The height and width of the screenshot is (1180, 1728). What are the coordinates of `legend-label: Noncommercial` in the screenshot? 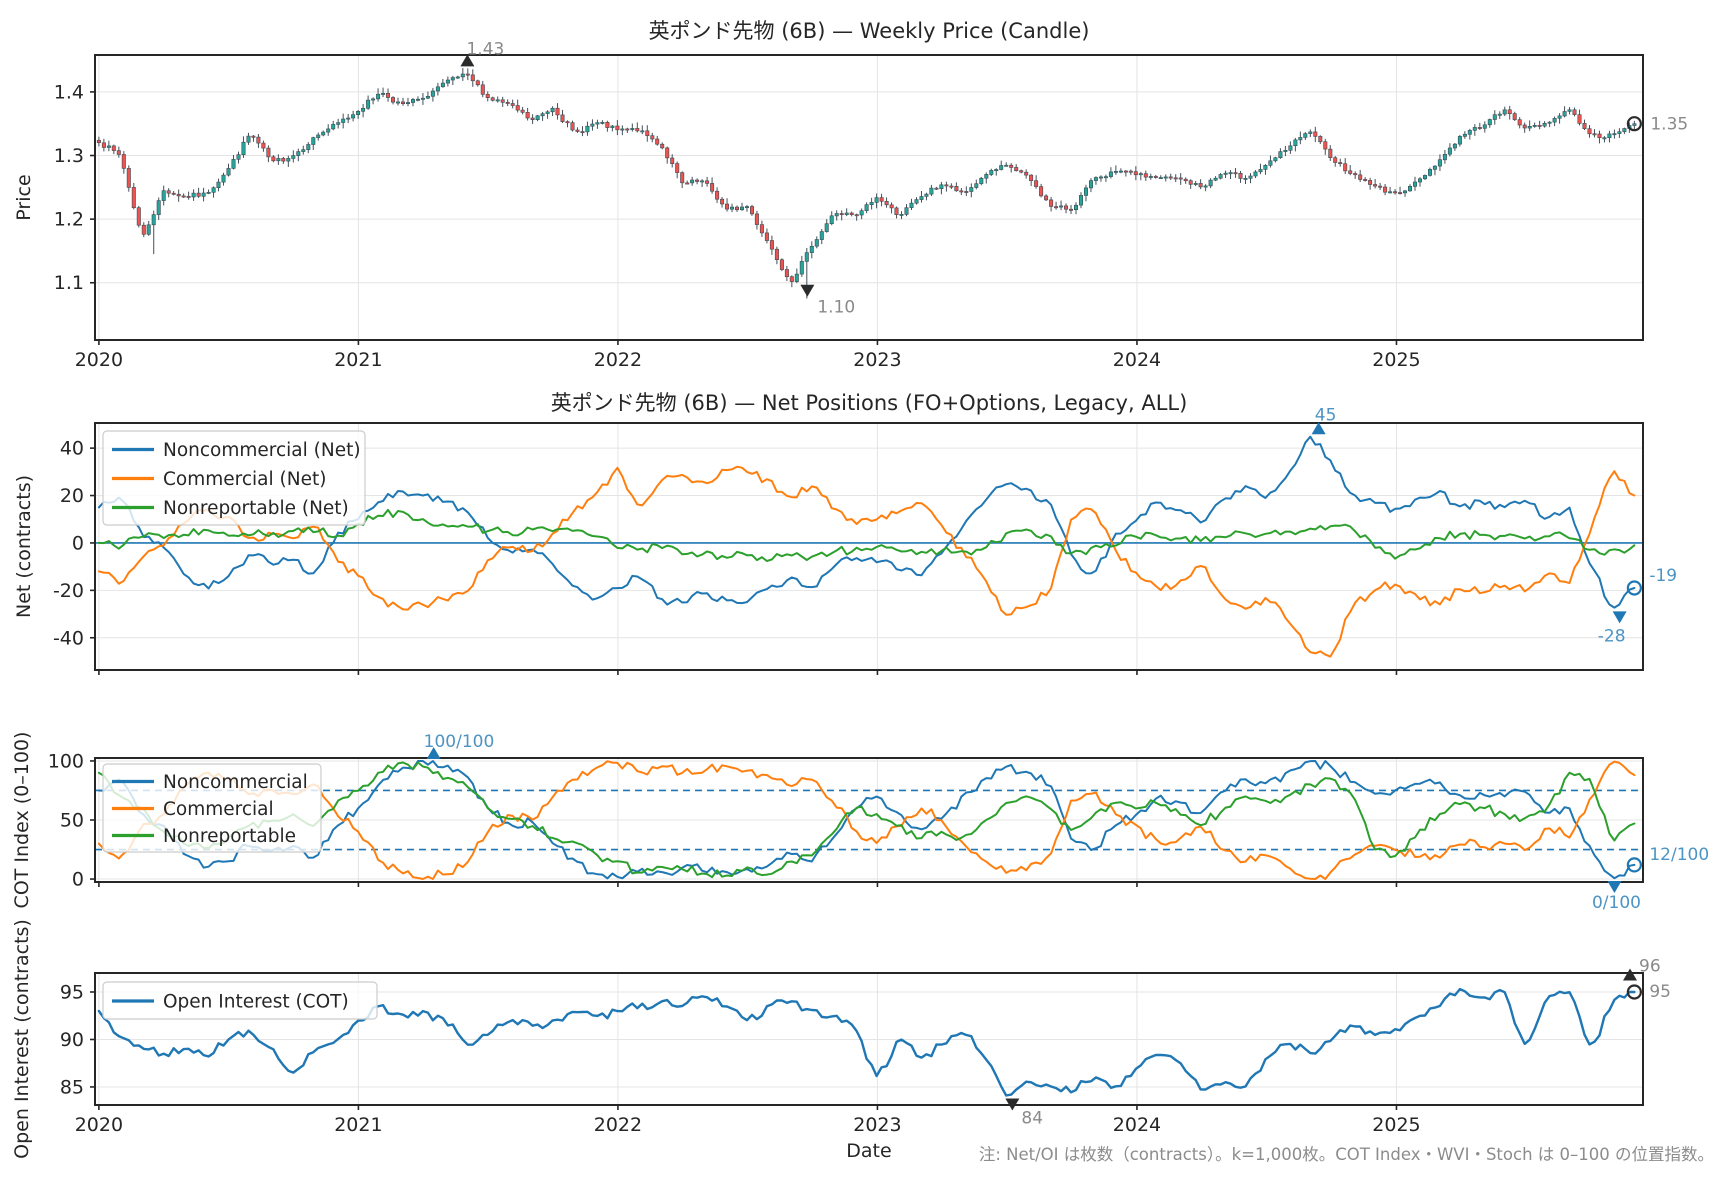 It's located at (235, 782).